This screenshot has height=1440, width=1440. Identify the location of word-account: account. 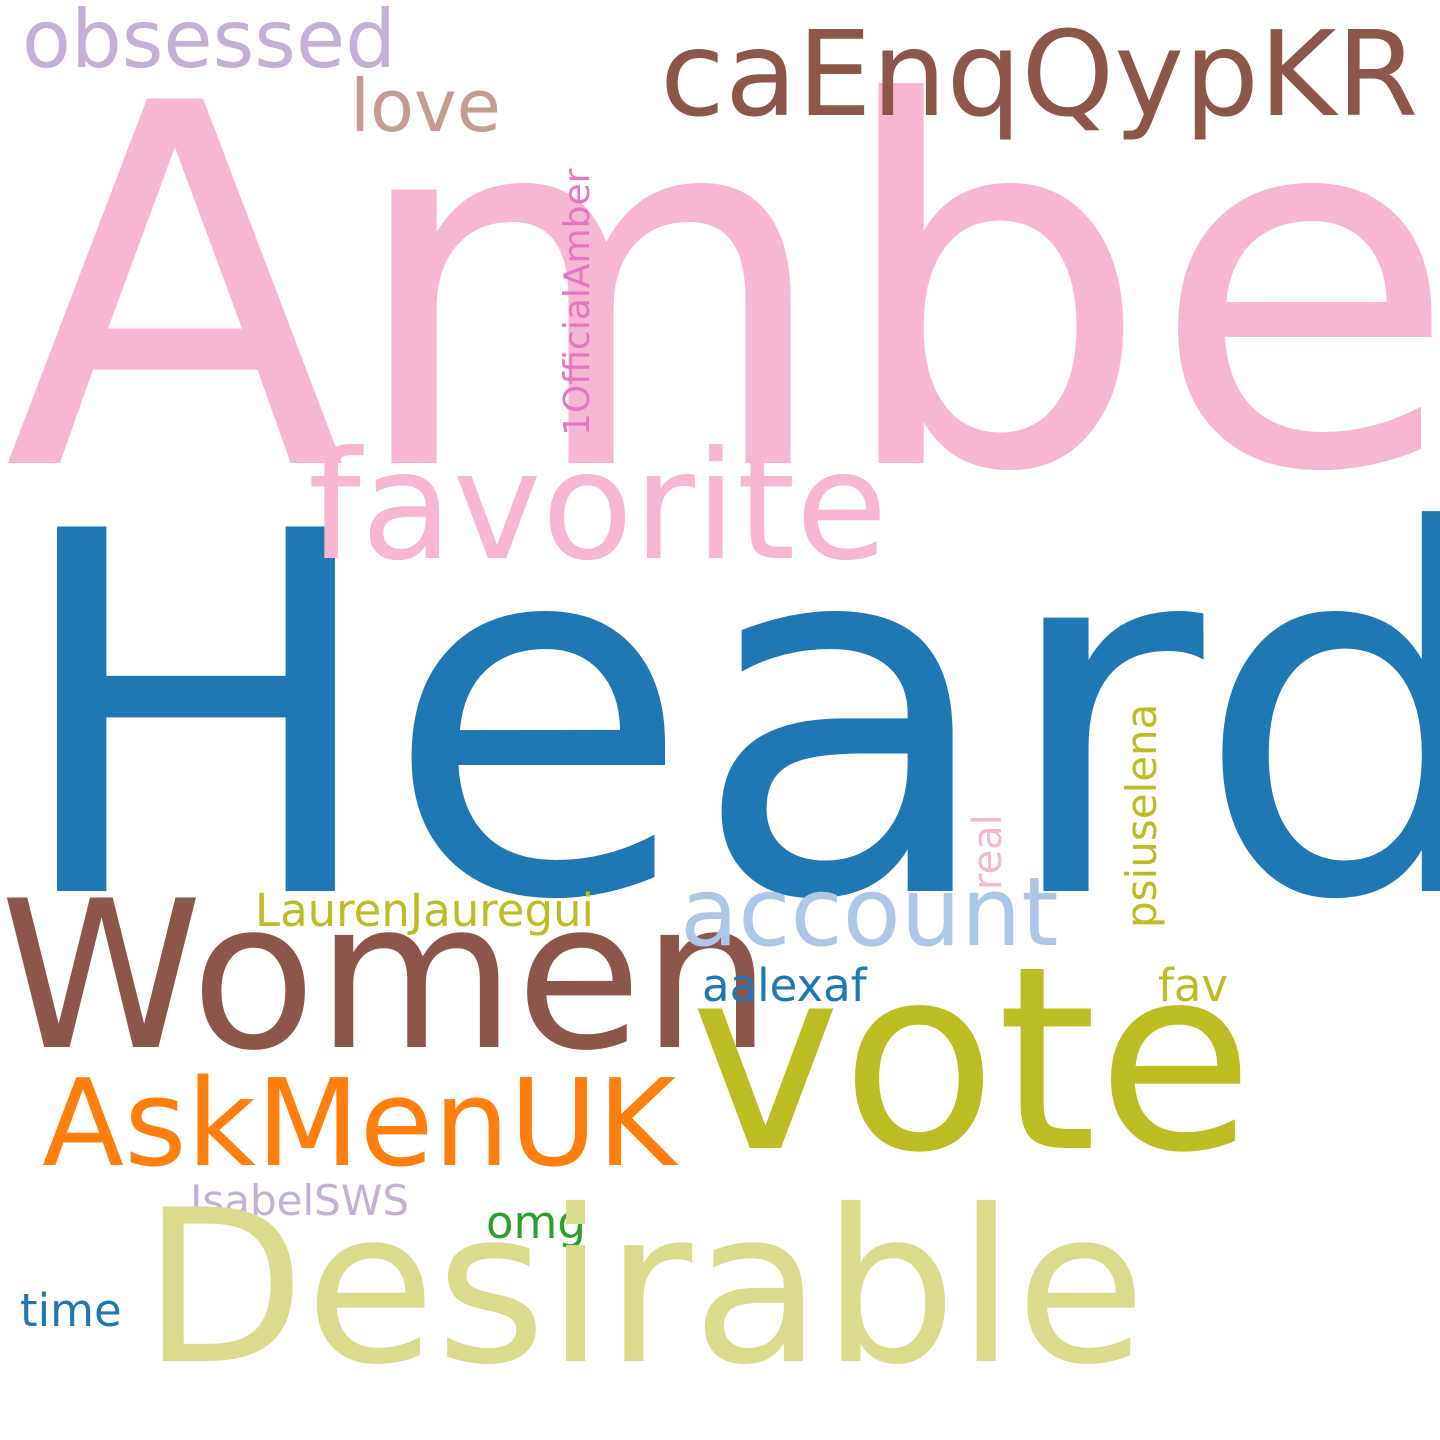
(869, 913).